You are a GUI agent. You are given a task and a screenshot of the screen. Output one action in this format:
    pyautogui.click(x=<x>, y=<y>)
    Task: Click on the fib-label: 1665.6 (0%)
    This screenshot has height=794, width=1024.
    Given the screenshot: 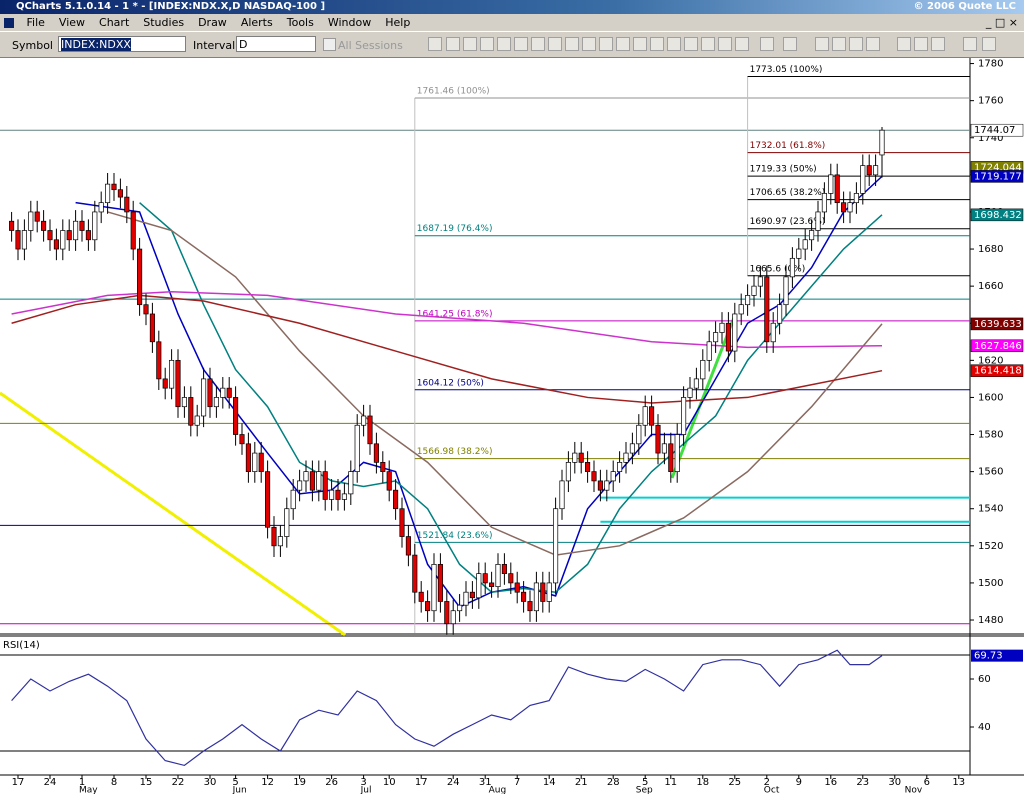 What is the action you would take?
    pyautogui.click(x=778, y=269)
    